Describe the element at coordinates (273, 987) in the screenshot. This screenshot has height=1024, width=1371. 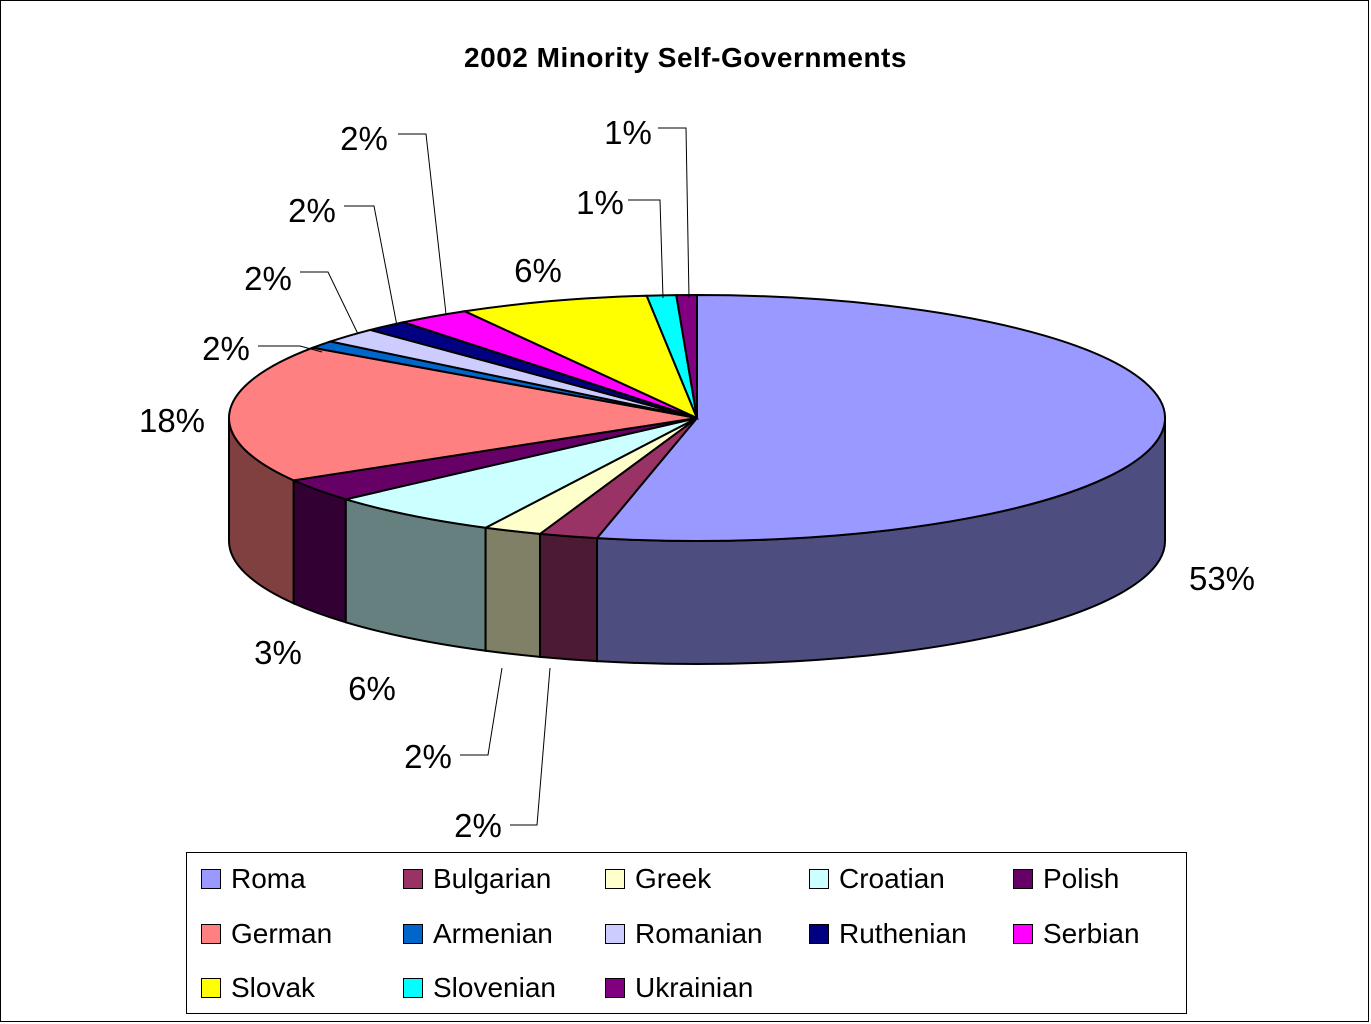
I see `legend-label: Slovak` at that location.